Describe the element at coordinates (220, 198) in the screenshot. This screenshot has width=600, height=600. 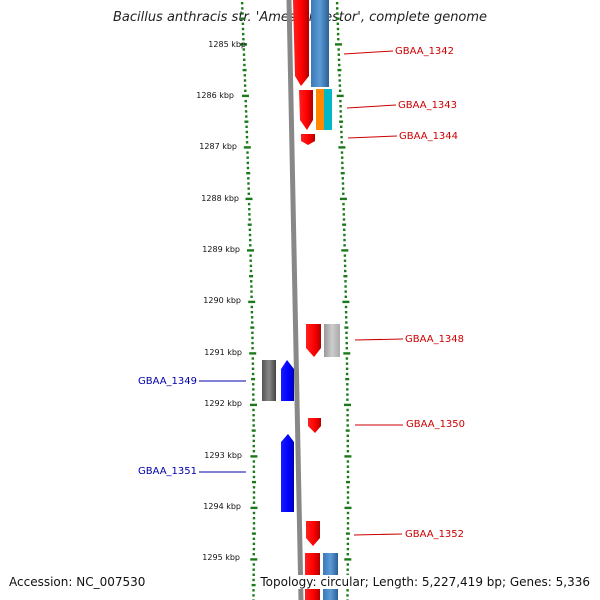
I see `ruler-label: 1288 kbp` at that location.